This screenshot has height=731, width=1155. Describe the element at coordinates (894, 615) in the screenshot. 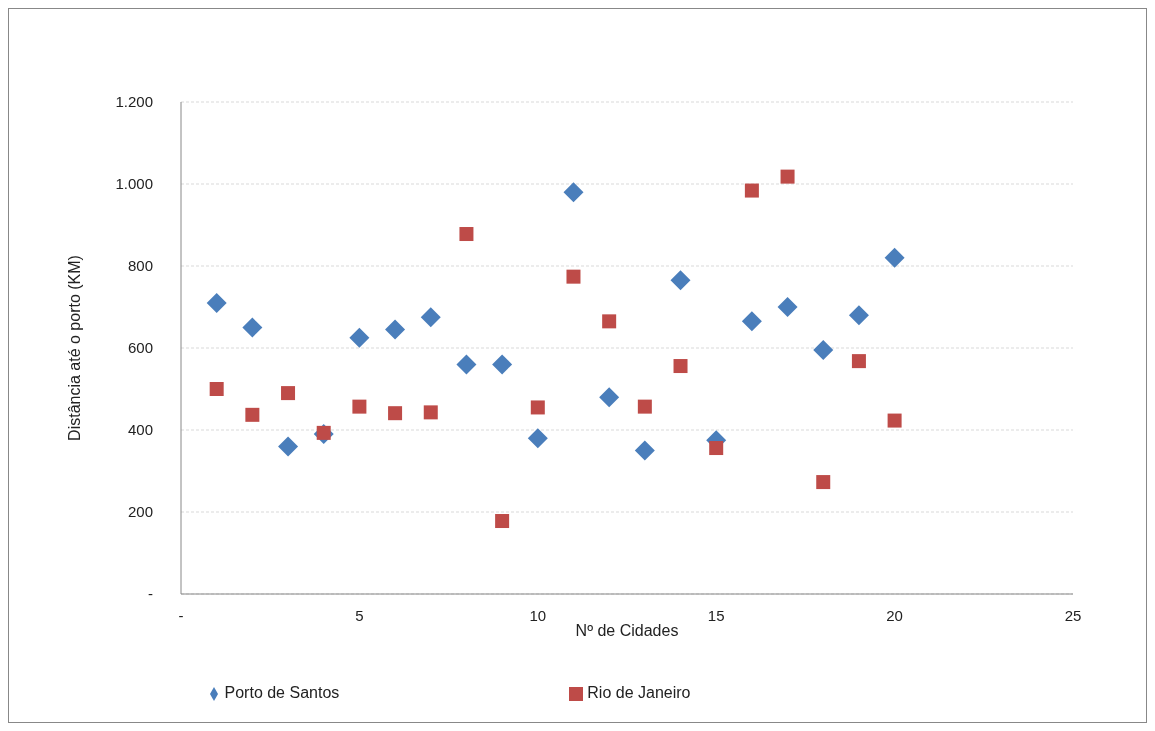

I see `x-tick-label: 20` at that location.